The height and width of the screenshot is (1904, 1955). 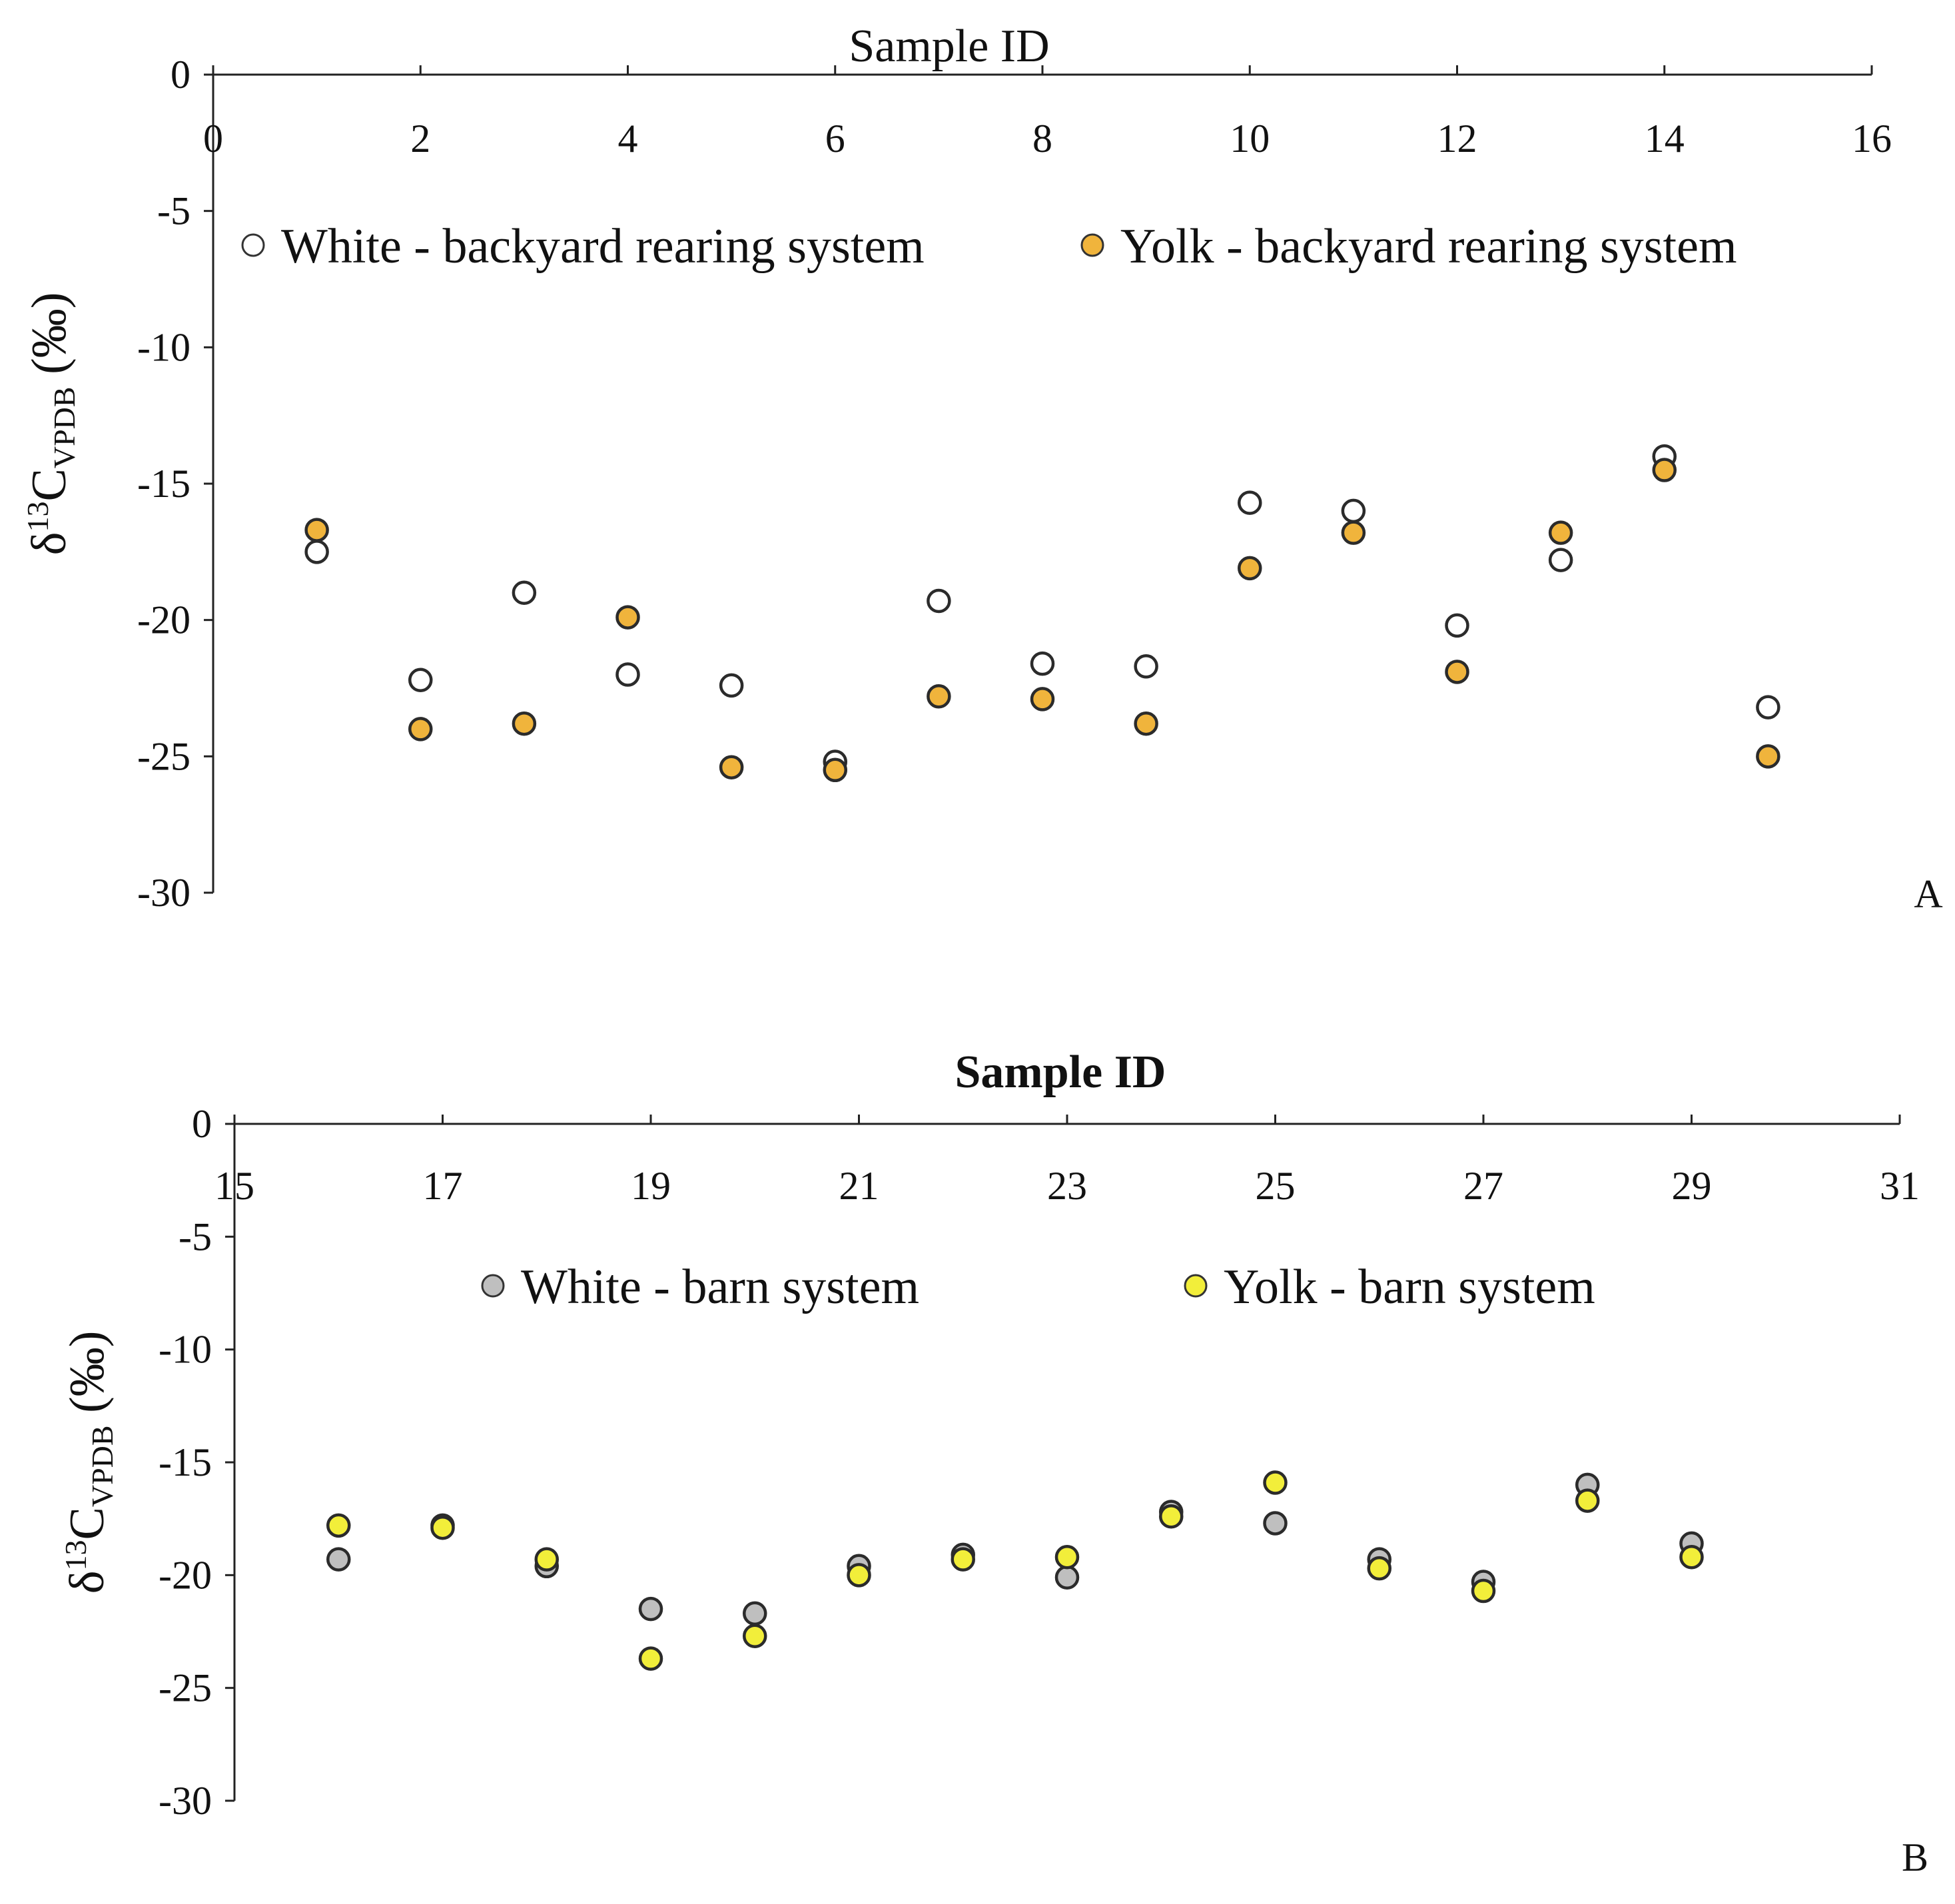 What do you see at coordinates (1067, 1186) in the screenshot?
I see `x-tick-label: 23` at bounding box center [1067, 1186].